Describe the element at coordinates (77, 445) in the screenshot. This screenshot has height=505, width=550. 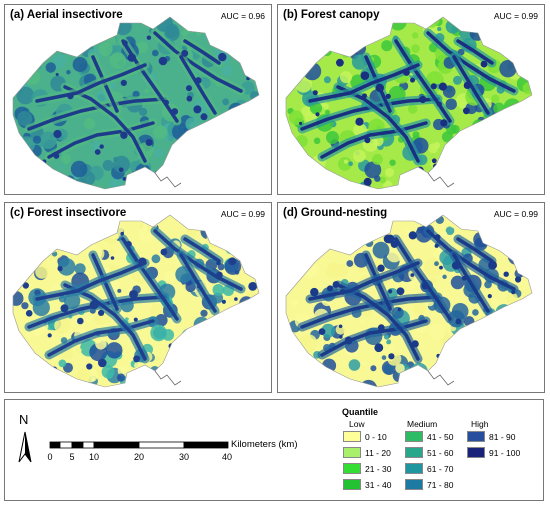
I see `scale-segment` at that location.